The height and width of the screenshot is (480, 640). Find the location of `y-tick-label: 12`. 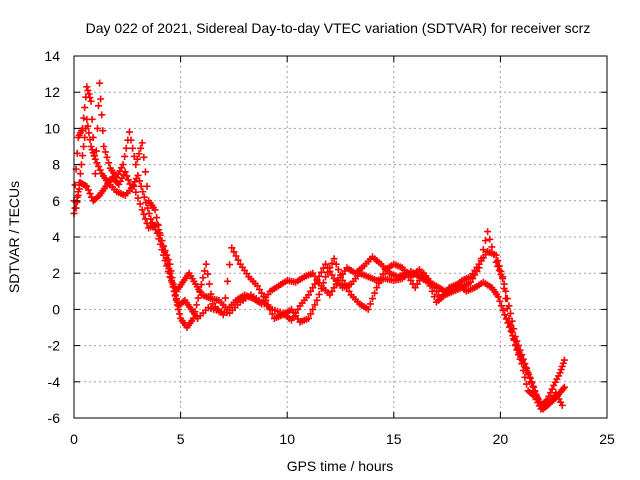

y-tick-label: 12 is located at coordinates (52, 92).